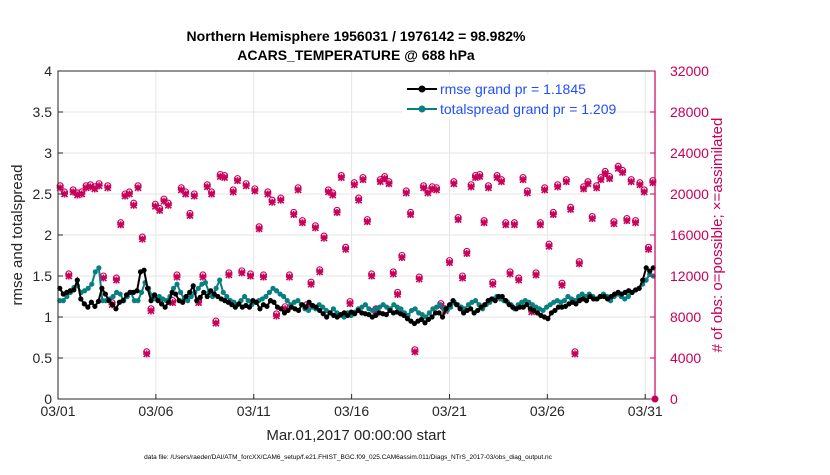  Describe the element at coordinates (689, 71) in the screenshot. I see `right-y-tick-label: 32000` at that location.